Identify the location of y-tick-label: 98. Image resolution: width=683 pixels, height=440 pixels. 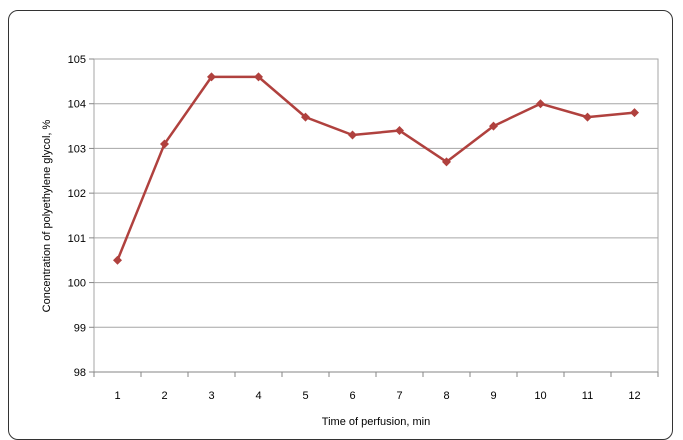
(80, 373).